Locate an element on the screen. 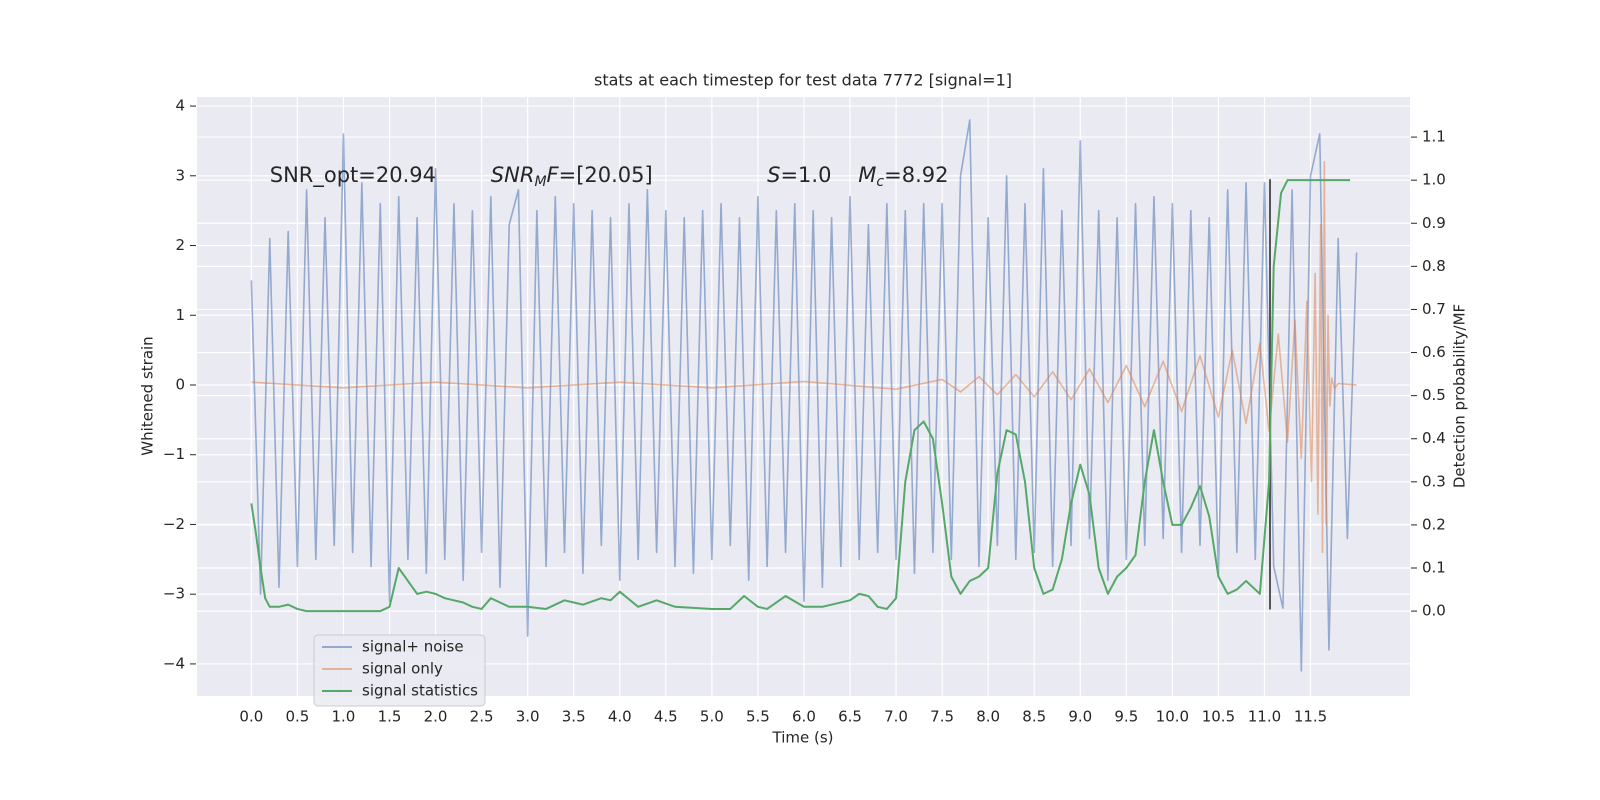  y2-tick-label: 0.3 is located at coordinates (1434, 481).